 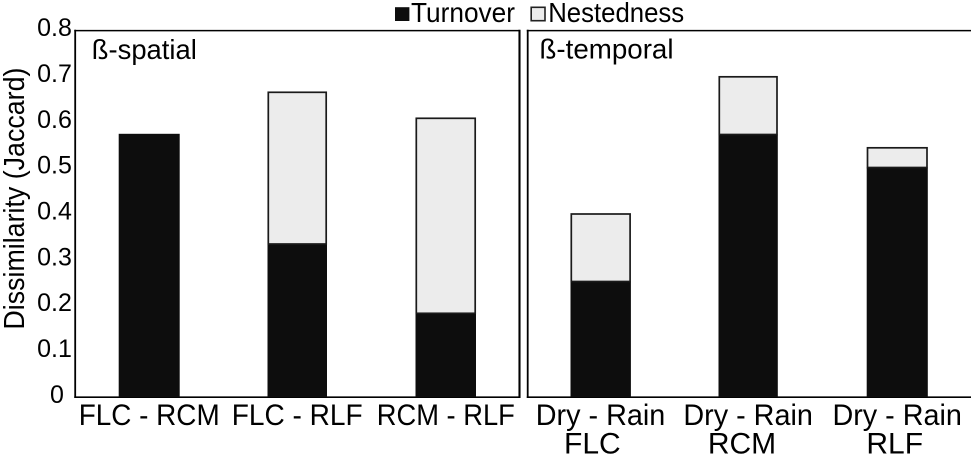 What do you see at coordinates (446, 415) in the screenshot?
I see `svg-text: RCM - RLF` at bounding box center [446, 415].